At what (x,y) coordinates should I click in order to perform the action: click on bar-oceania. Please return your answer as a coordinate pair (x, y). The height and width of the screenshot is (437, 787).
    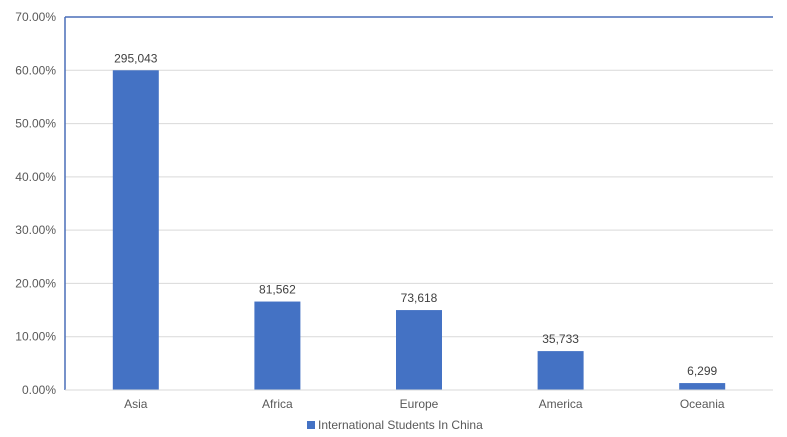
    Looking at the image, I should click on (702, 386).